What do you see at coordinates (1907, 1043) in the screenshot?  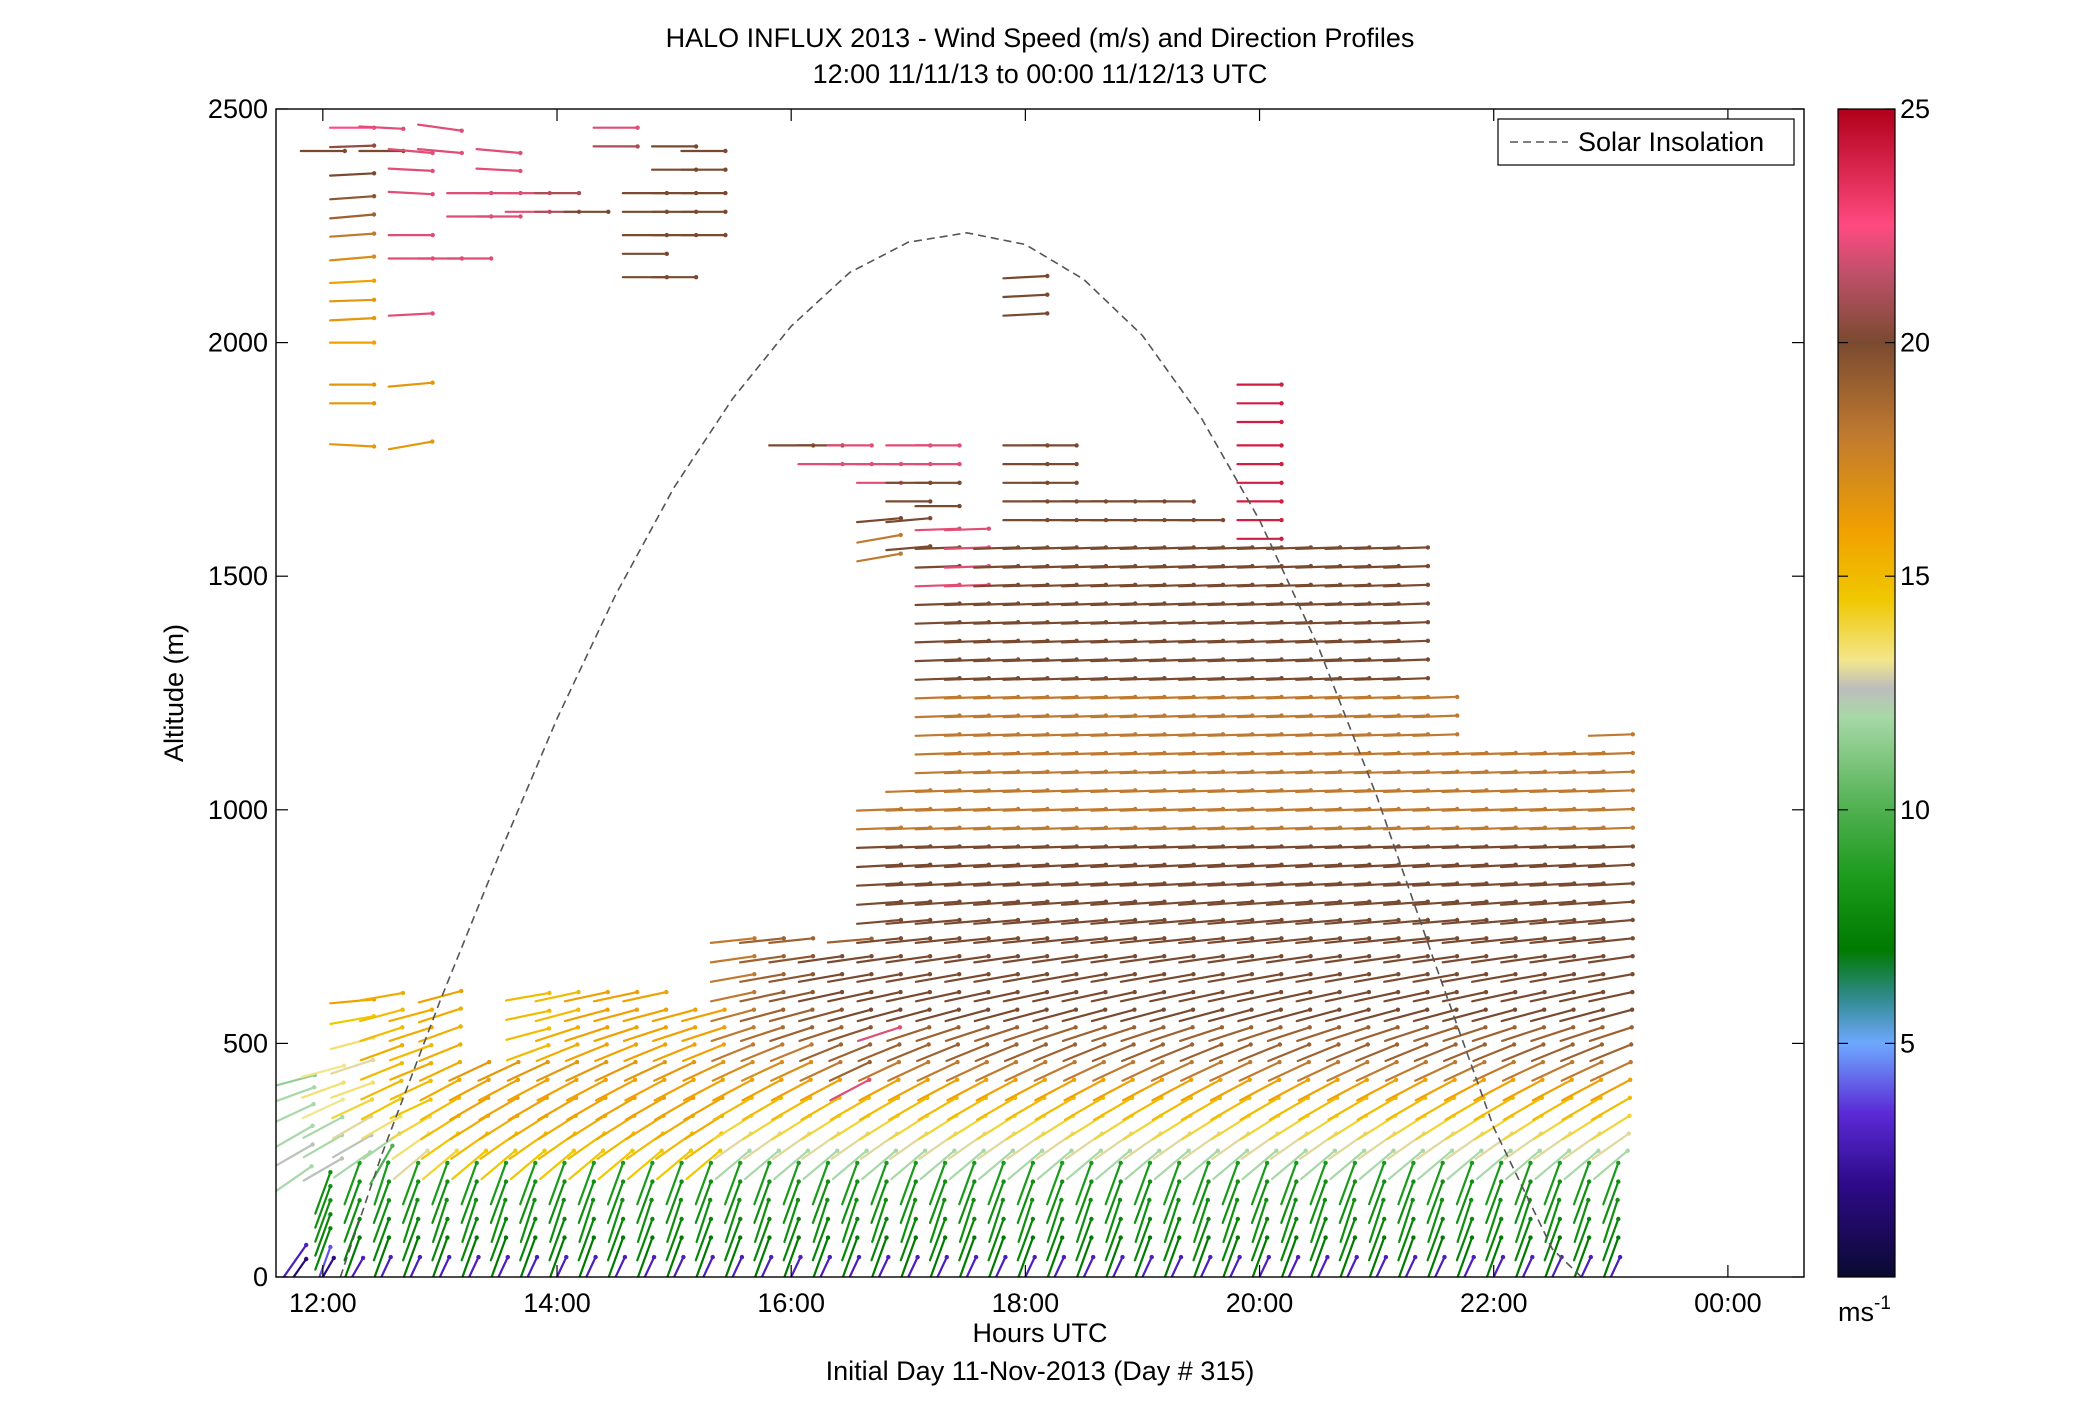 I see `colorbar-tick-label: 5` at bounding box center [1907, 1043].